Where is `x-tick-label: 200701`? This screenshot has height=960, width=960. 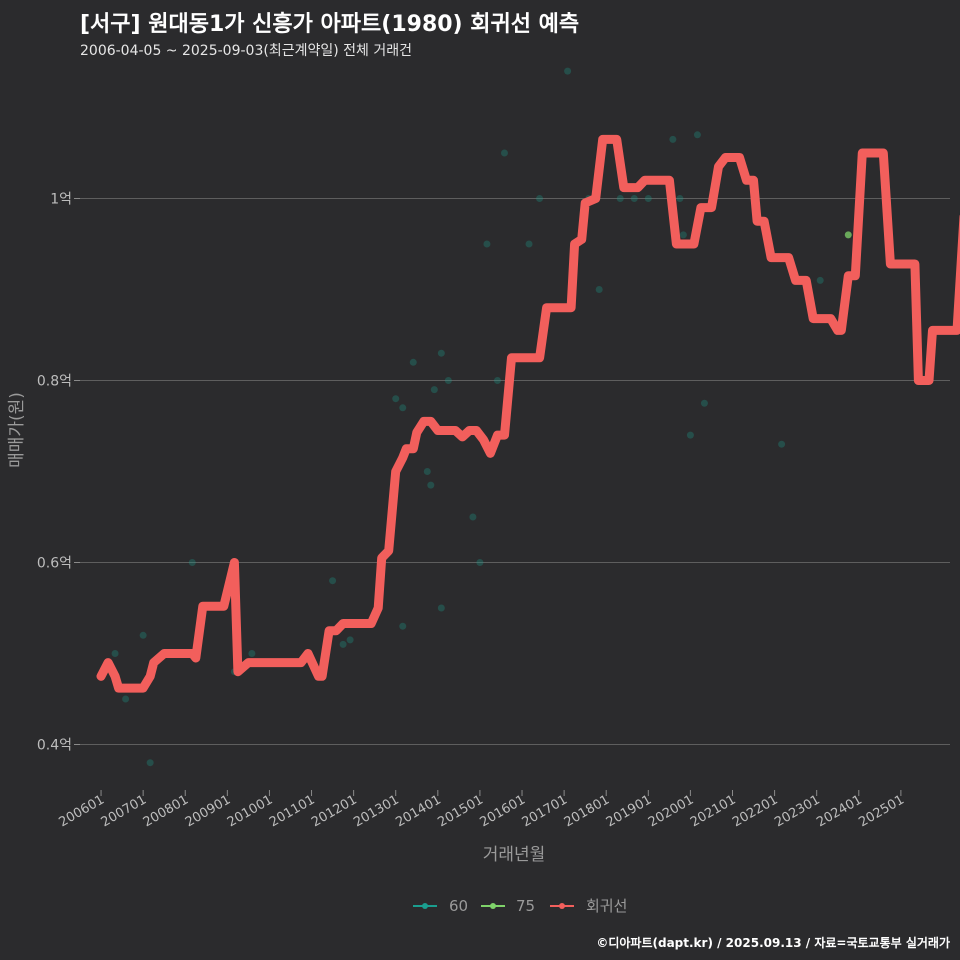
x-tick-label: 200701 is located at coordinates (124, 811).